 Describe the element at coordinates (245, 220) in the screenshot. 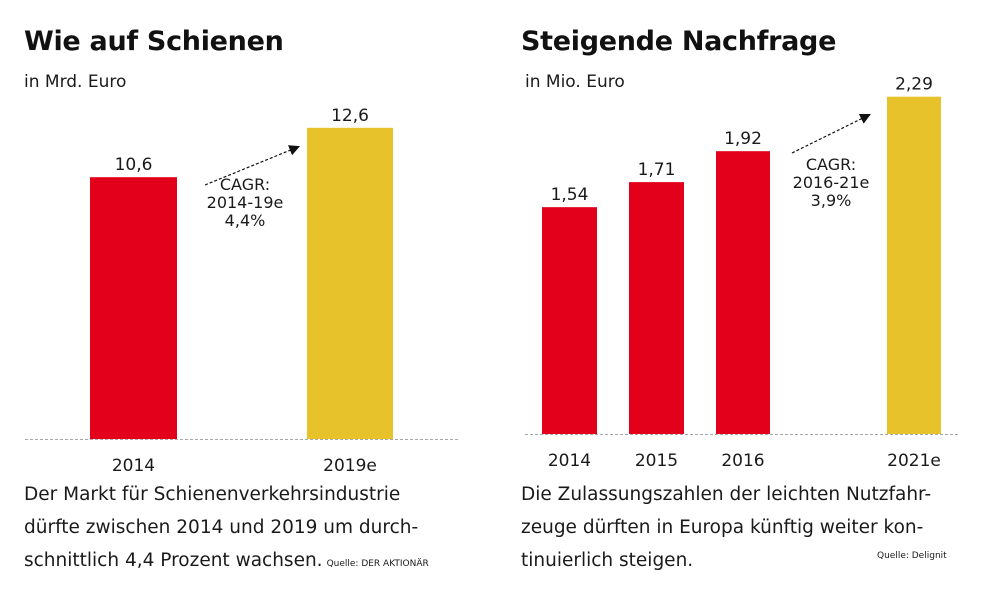

I see `left-cagr-annotation: 4,4%` at that location.